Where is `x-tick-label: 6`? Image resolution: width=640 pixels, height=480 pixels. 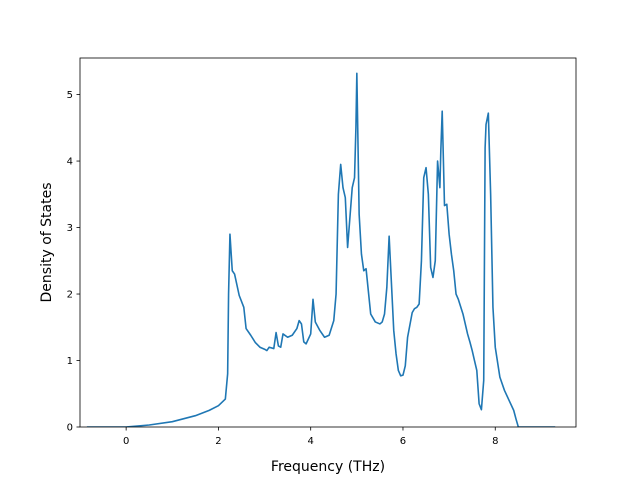 x-tick-label: 6 is located at coordinates (403, 441).